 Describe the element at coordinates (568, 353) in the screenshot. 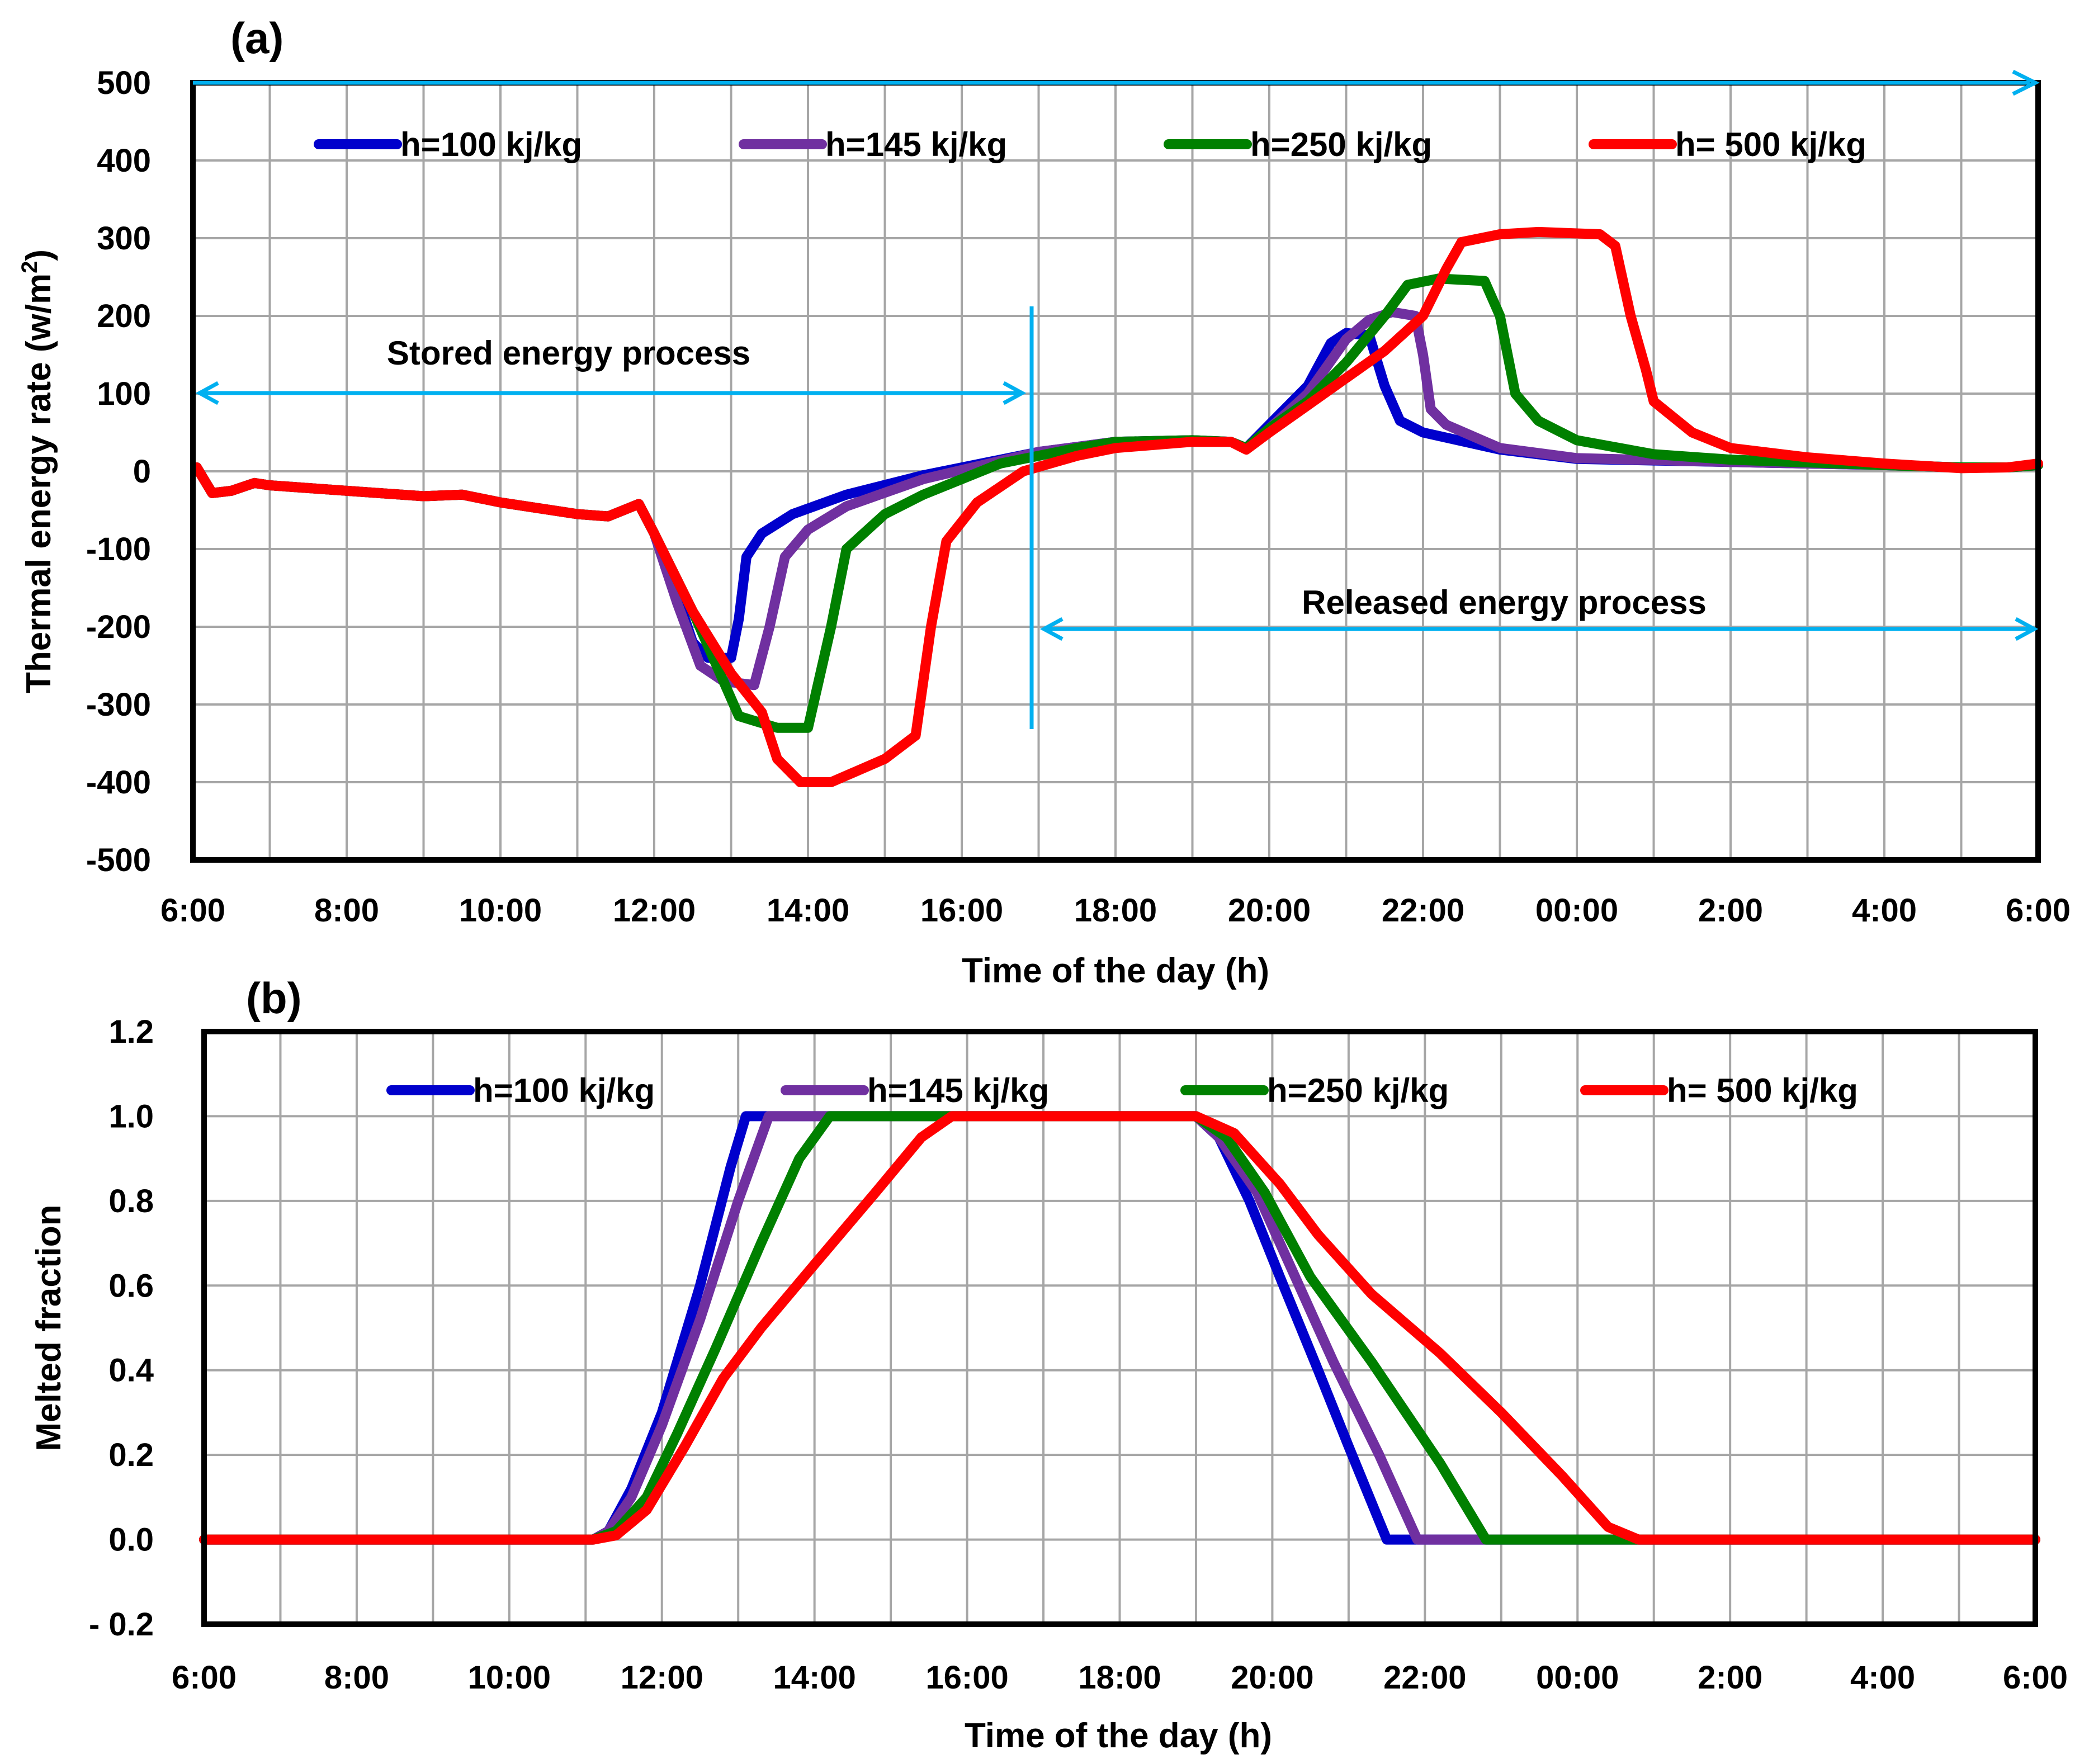

I see `stored-energy-label: Stored energy process` at that location.